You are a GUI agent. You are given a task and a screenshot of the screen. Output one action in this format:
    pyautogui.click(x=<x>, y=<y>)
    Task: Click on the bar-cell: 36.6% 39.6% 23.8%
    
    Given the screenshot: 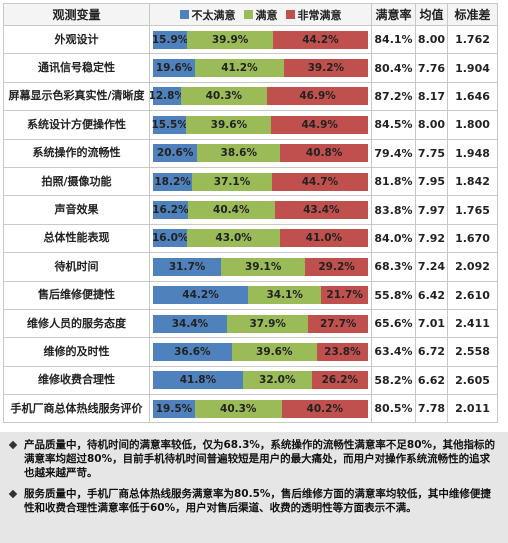 What is the action you would take?
    pyautogui.click(x=260, y=352)
    